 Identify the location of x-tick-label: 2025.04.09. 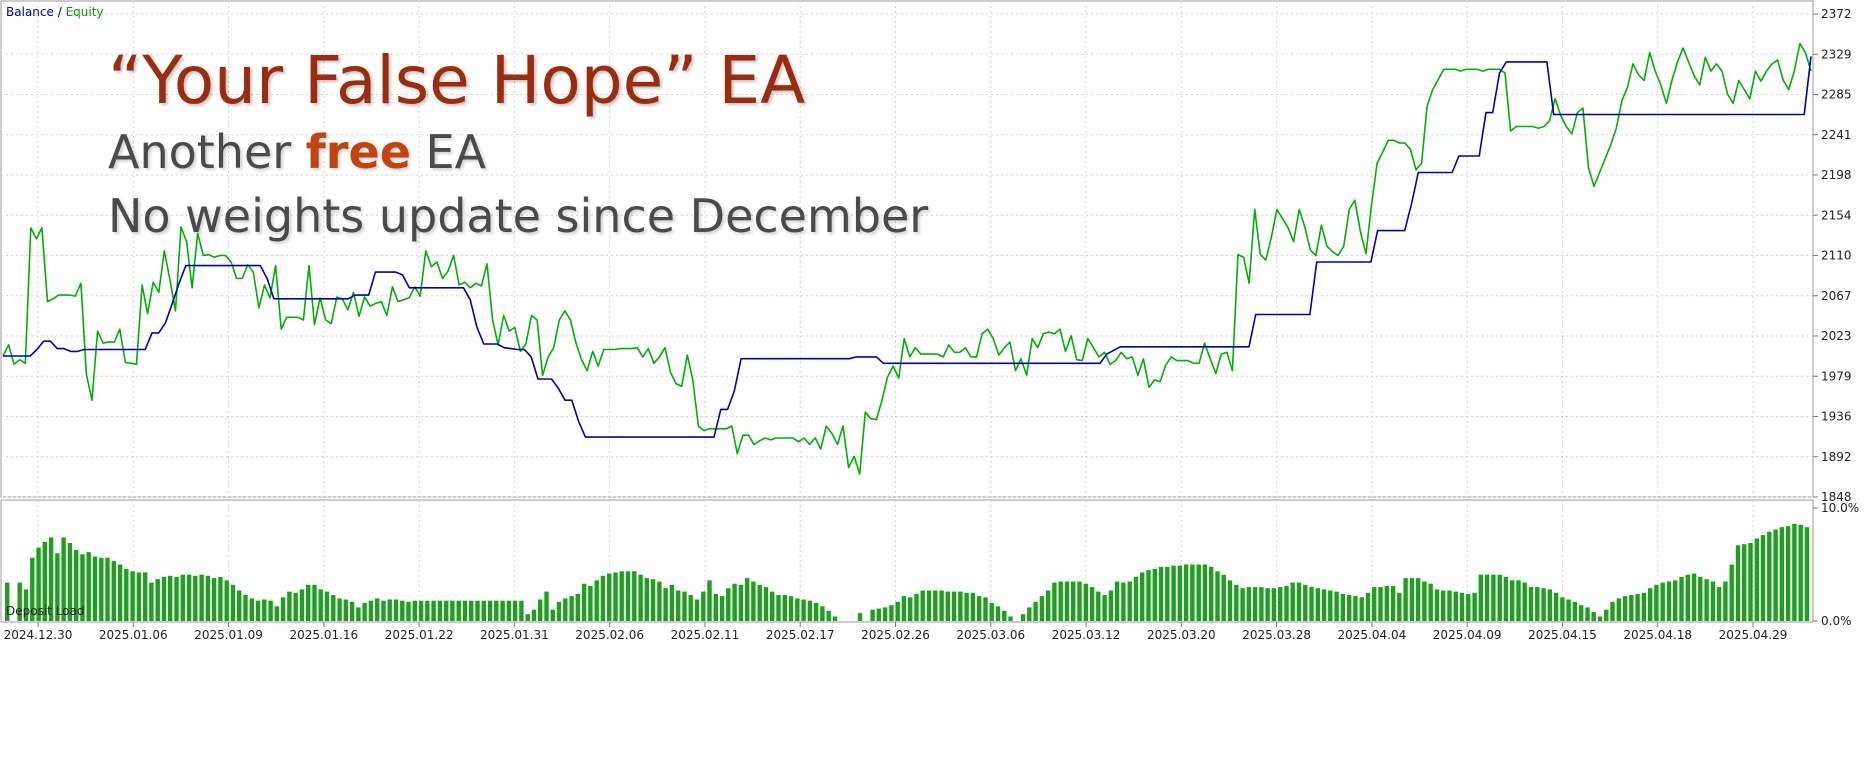
(1467, 635).